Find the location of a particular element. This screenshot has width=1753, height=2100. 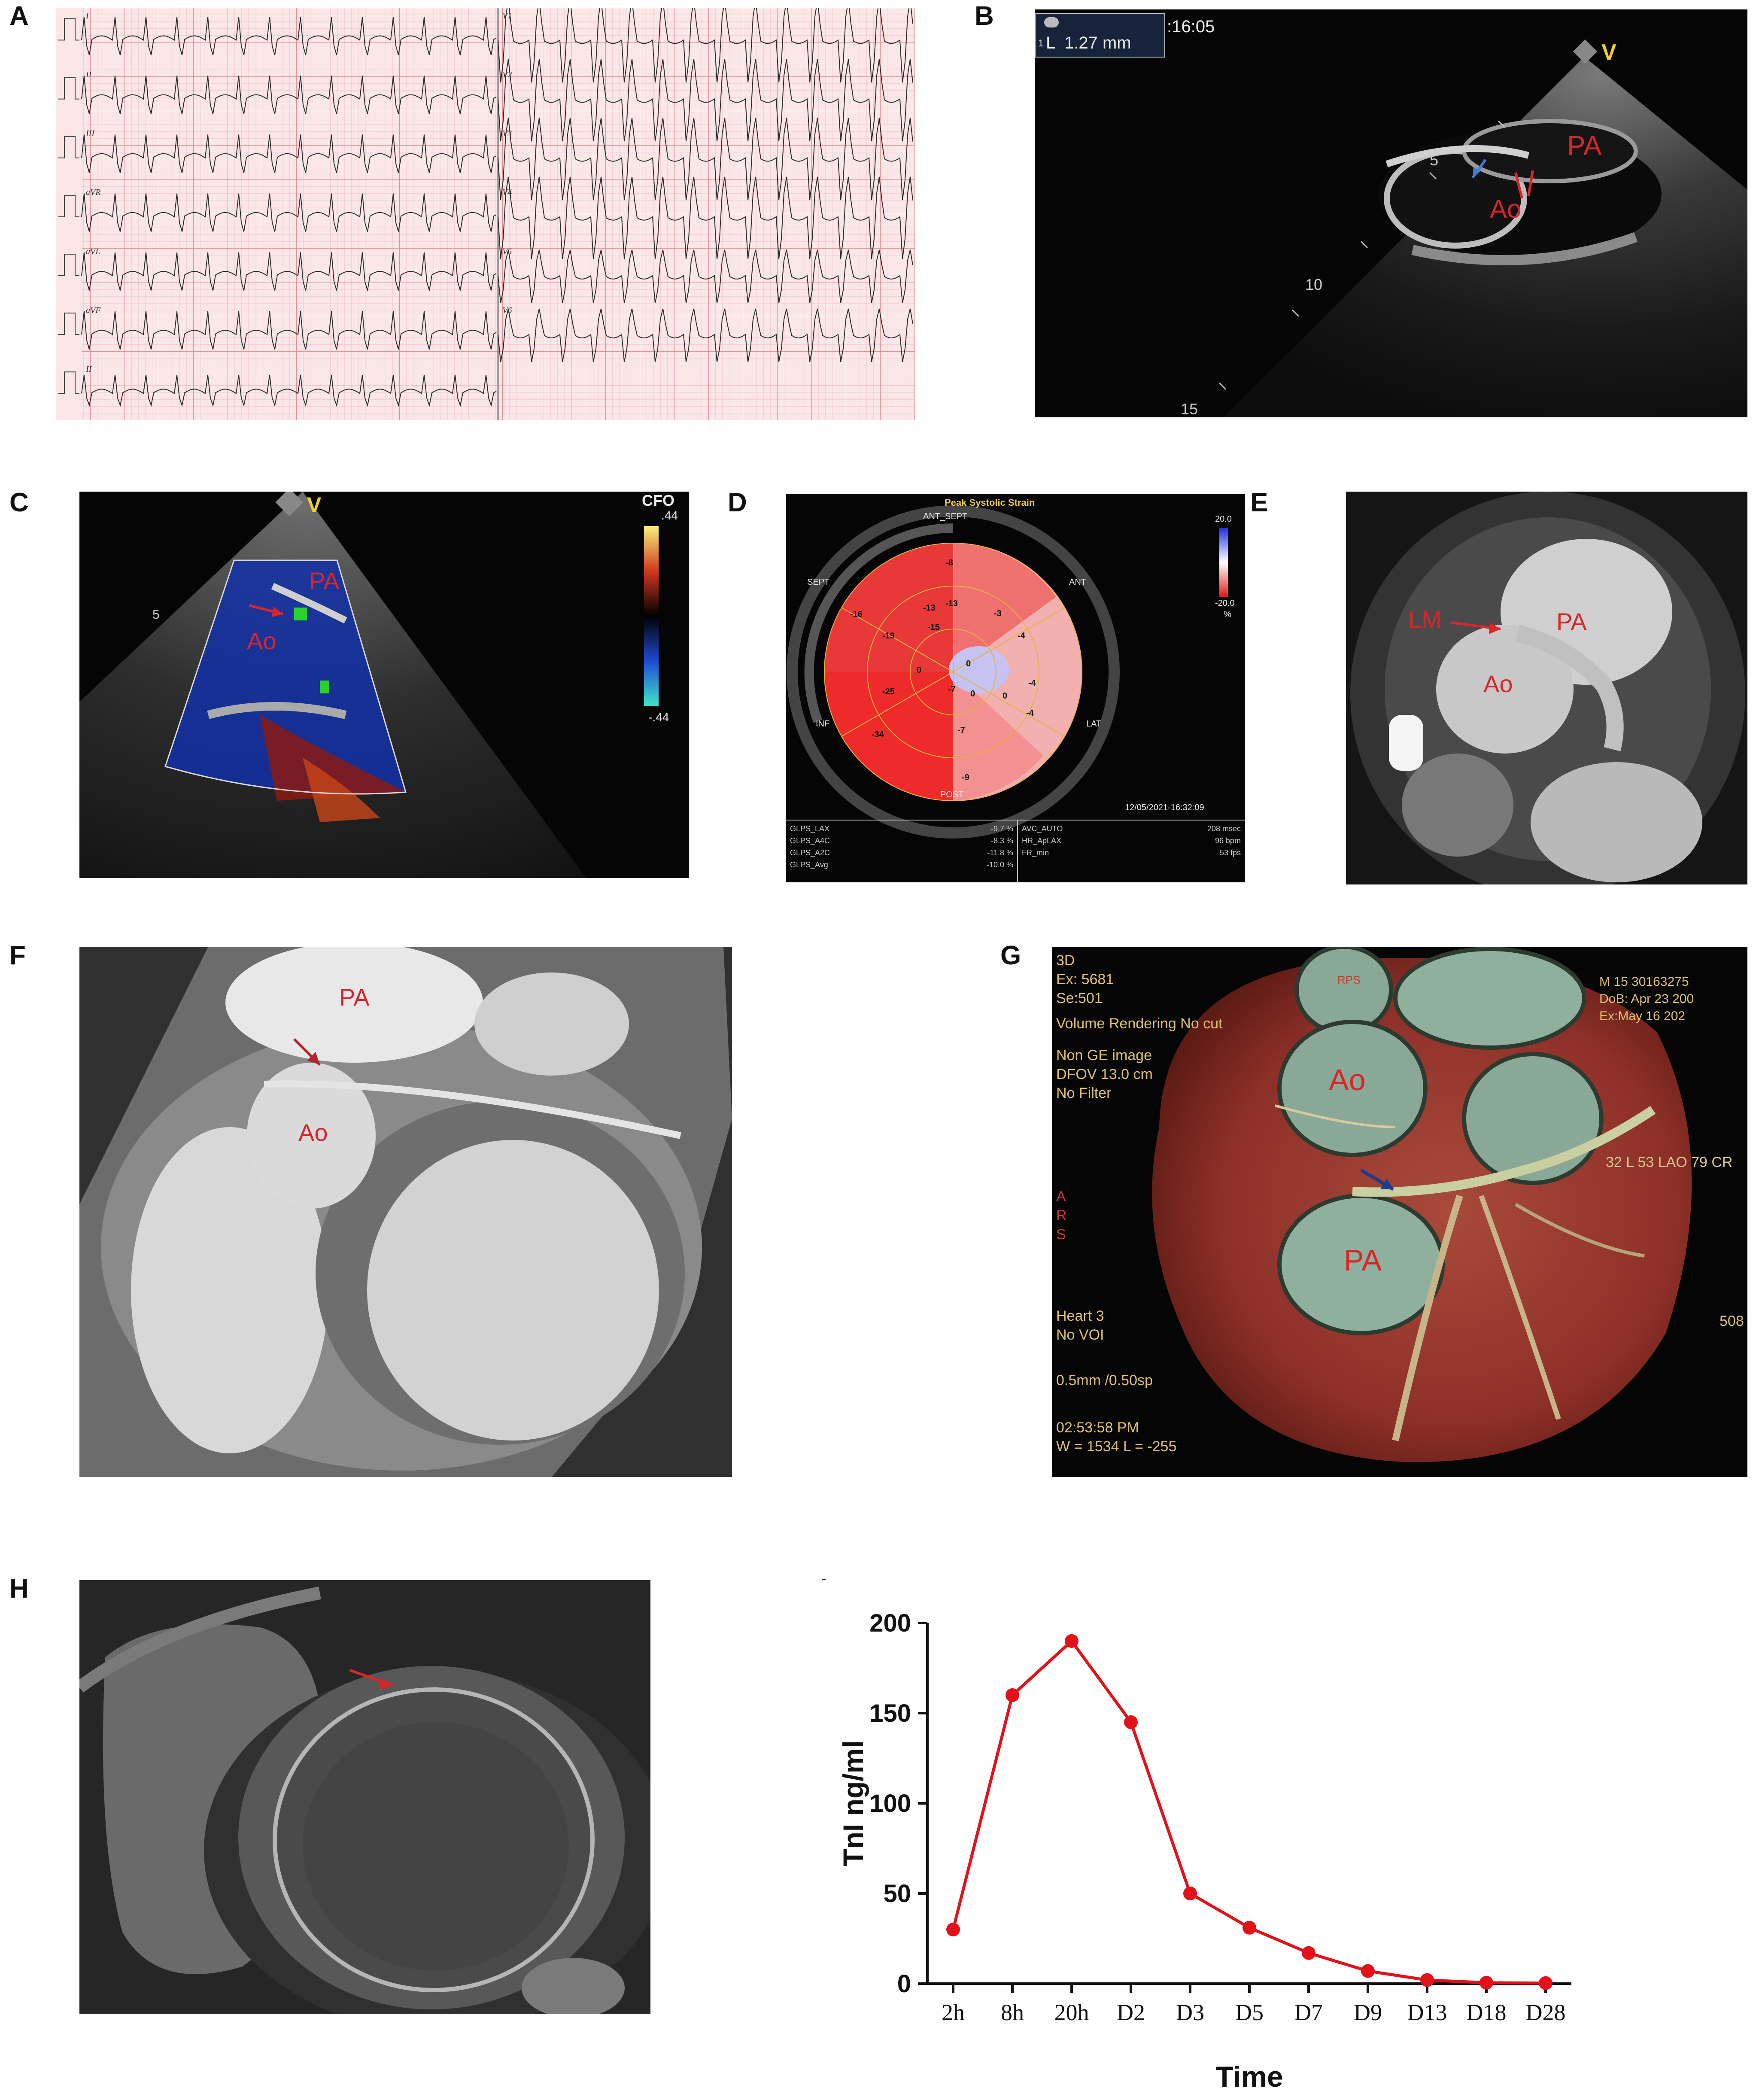

ecg-lead-label: II is located at coordinates (89, 75).